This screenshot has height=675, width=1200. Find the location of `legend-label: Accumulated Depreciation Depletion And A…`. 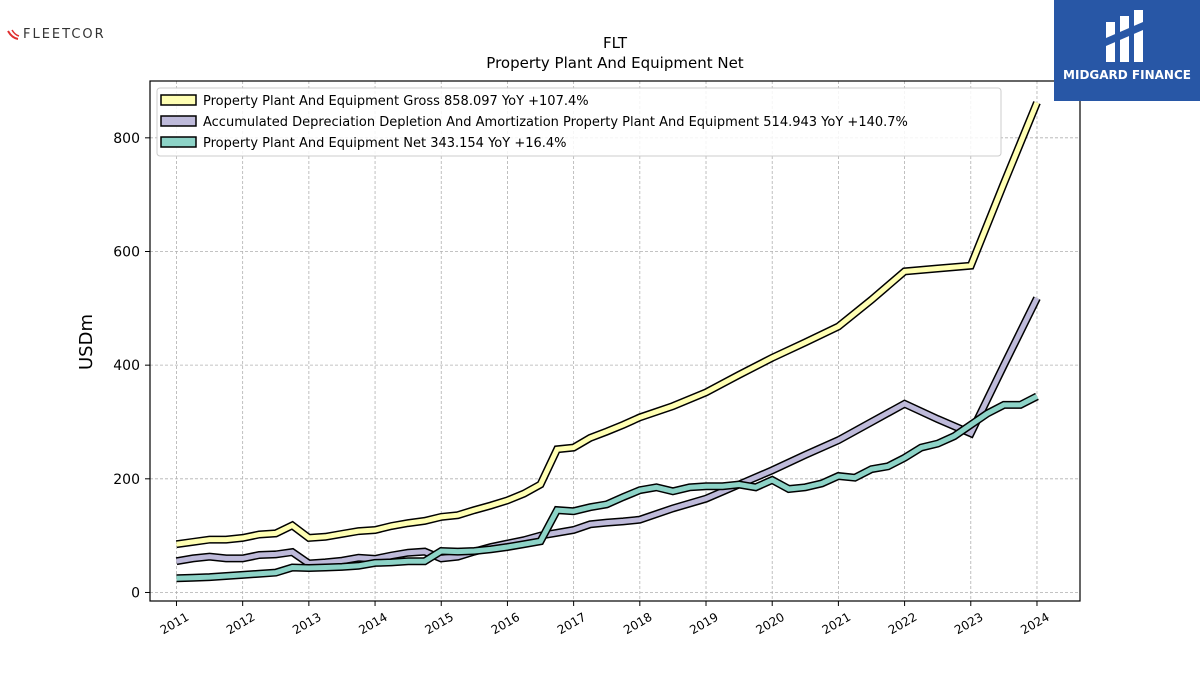

legend-label: Accumulated Depreciation Depletion And A… is located at coordinates (555, 122).